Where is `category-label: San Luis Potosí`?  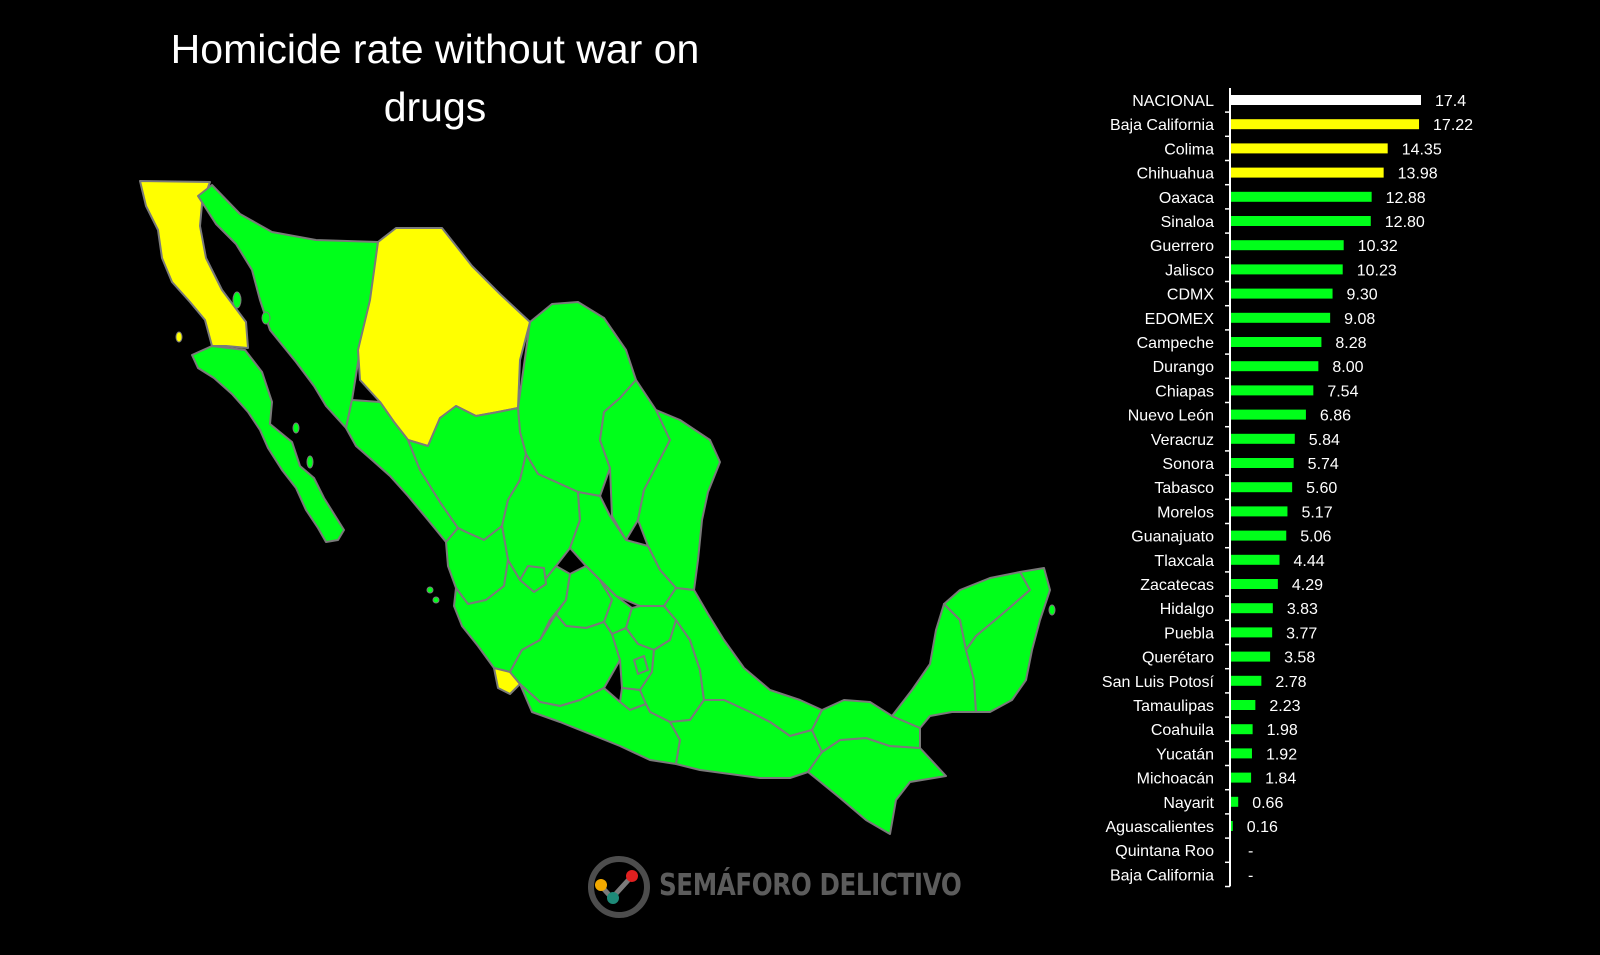
category-label: San Luis Potosí is located at coordinates (1158, 682).